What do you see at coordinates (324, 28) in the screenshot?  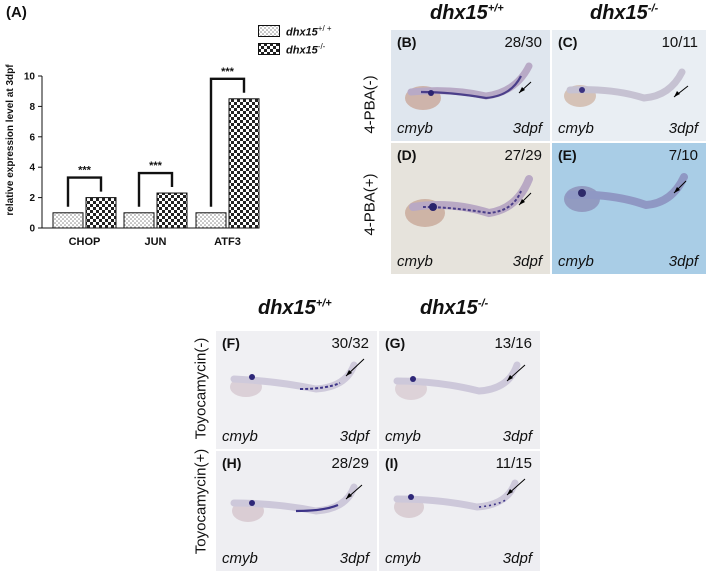 I see `legend-sup-wt: +/ +` at bounding box center [324, 28].